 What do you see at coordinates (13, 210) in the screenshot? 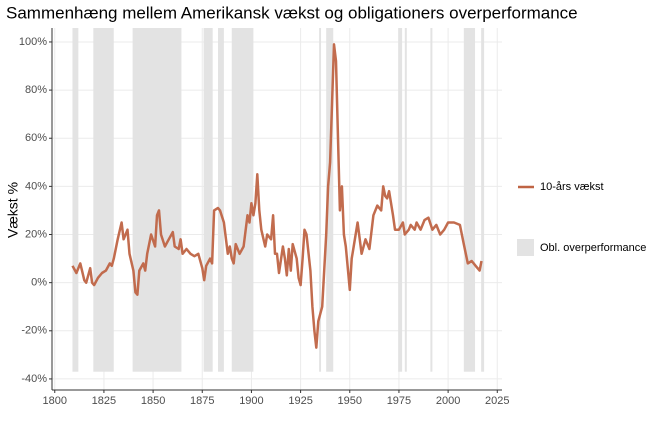
I see `y-axis-label: Vækst %` at bounding box center [13, 210].